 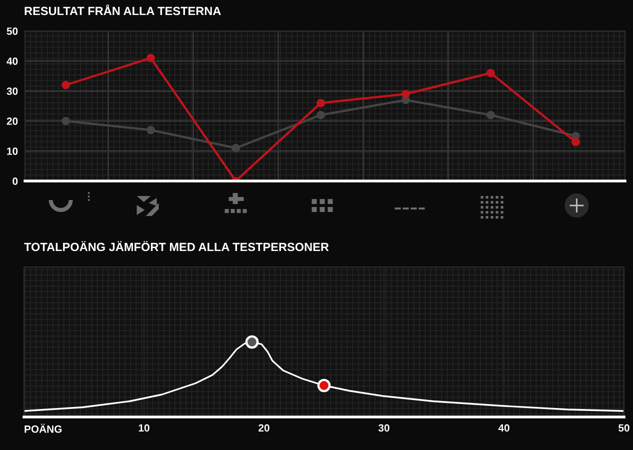 I want to click on chart-title: TOTALPOÄNG JÄMFÖRT MED ALLA TESTPERSONER, so click(x=176, y=246).